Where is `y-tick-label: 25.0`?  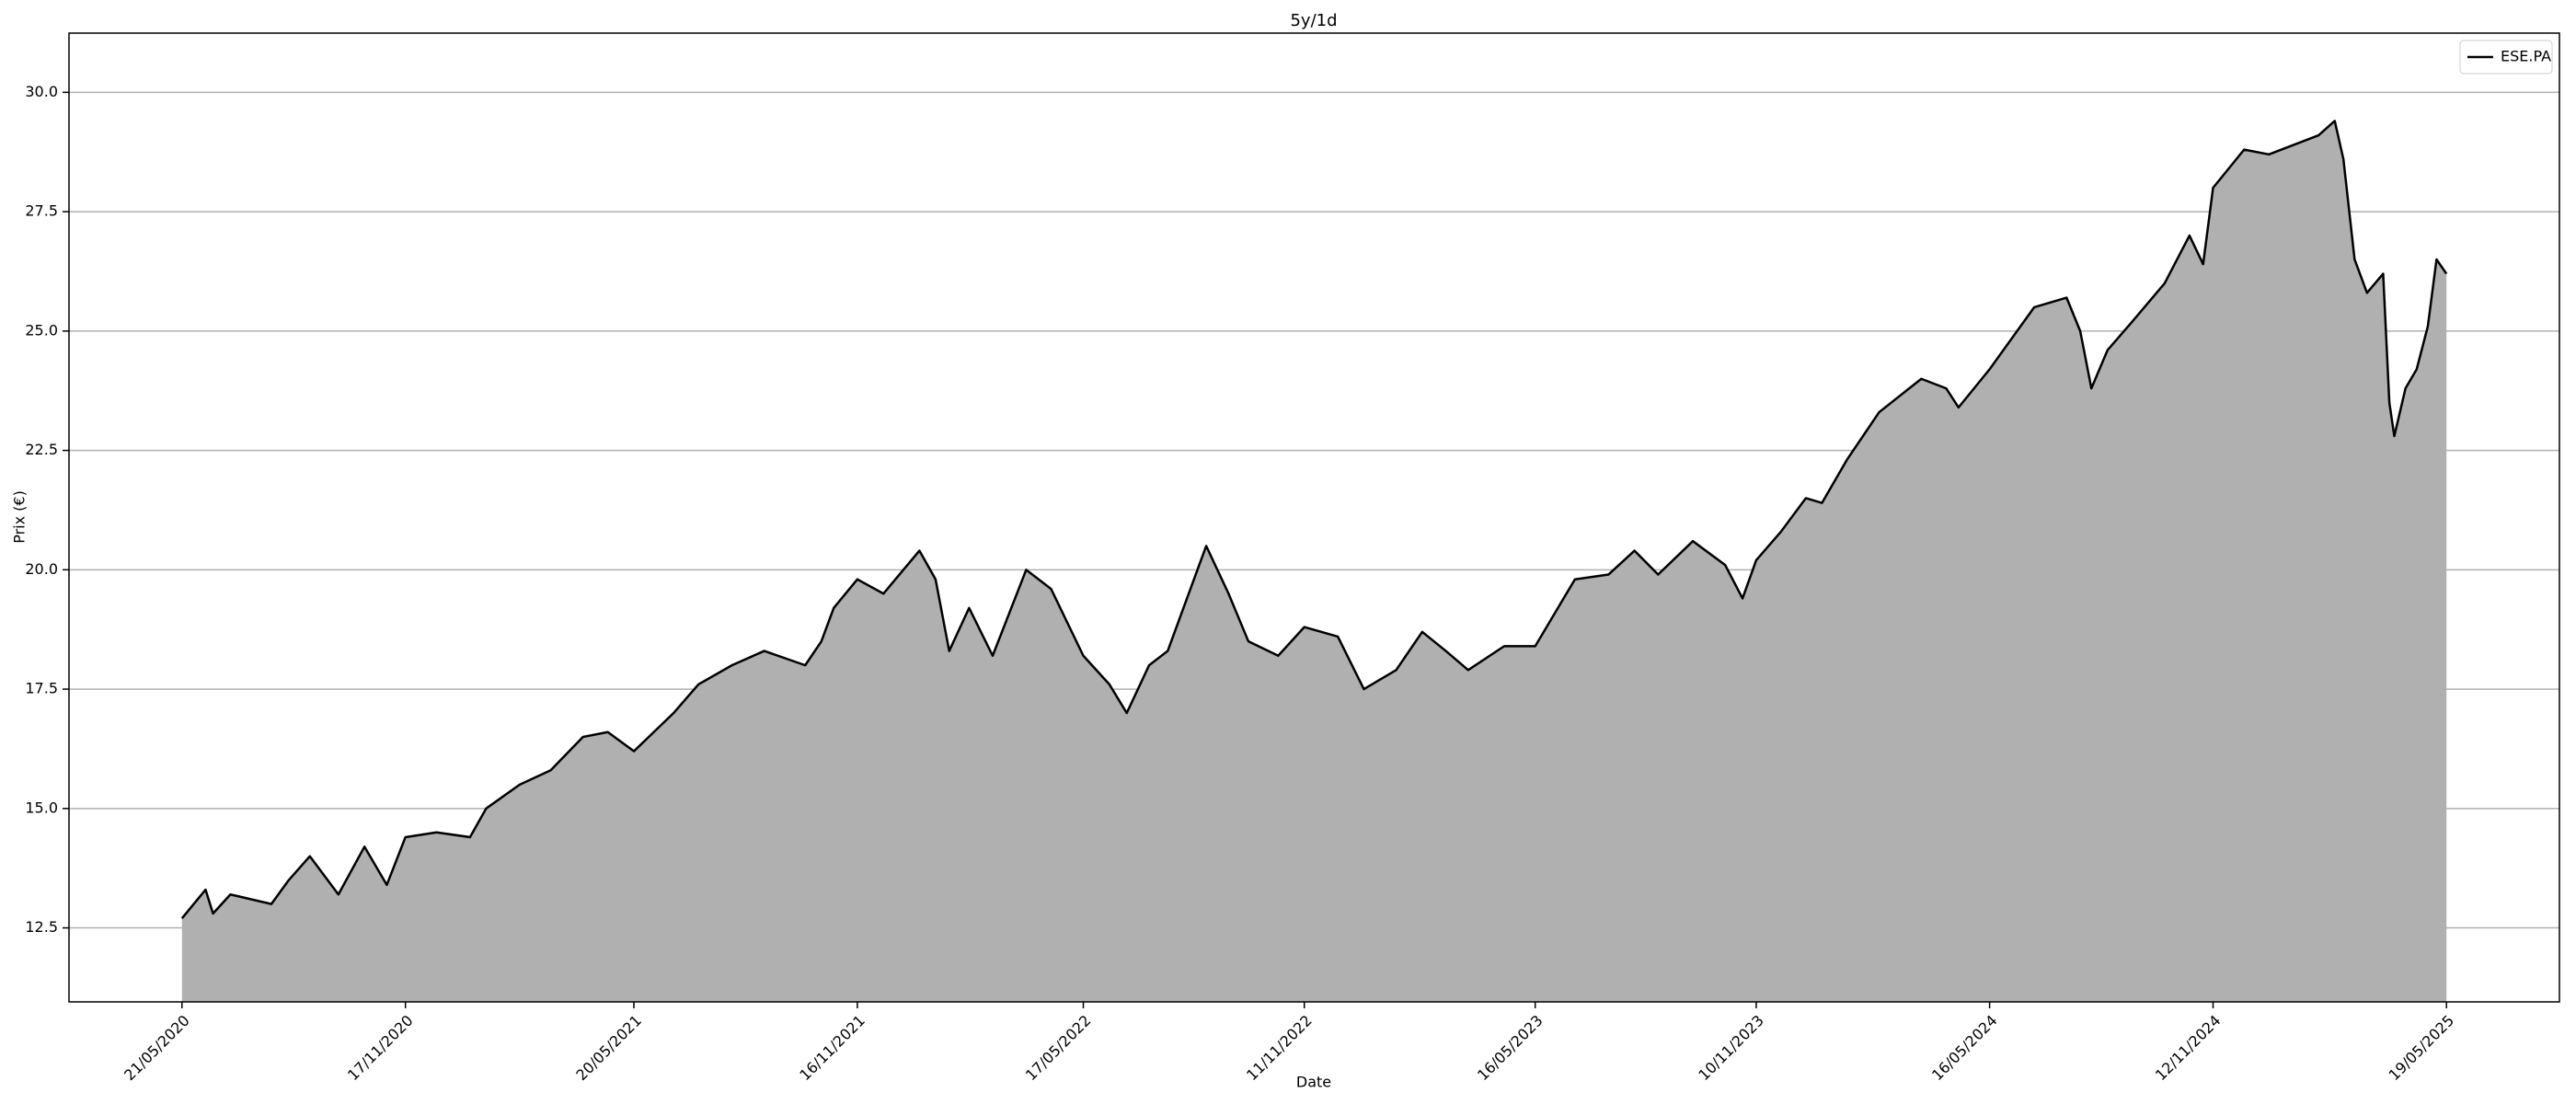
y-tick-label: 25.0 is located at coordinates (41, 330).